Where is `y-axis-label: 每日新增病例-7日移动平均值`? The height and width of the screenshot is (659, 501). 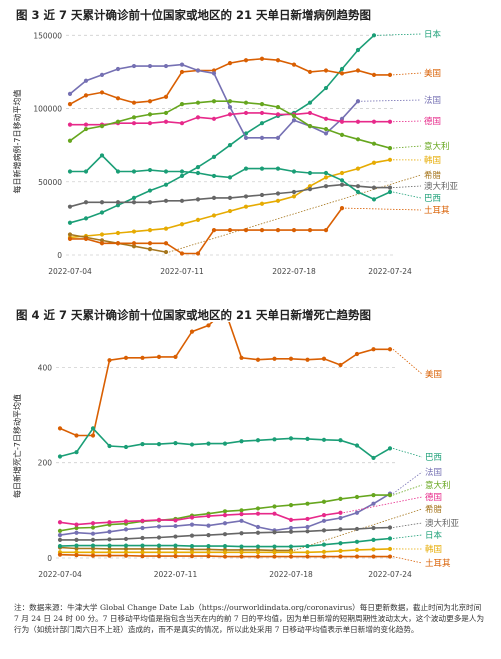 y-axis-label: 每日新增病例-7日移动平均值 is located at coordinates (17, 142).